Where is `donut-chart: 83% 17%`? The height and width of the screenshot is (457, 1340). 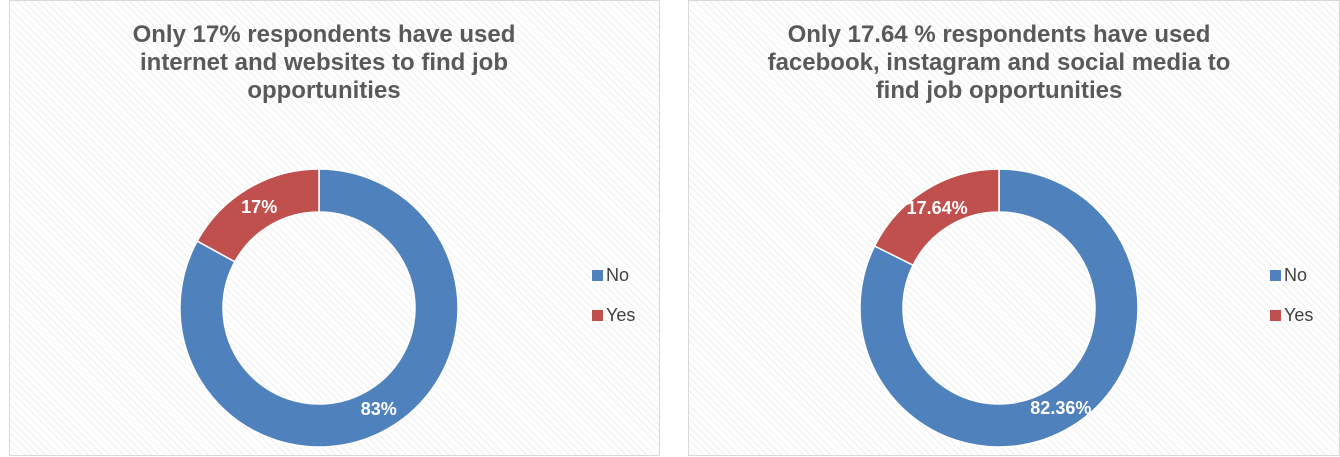 donut-chart: 83% 17% is located at coordinates (319, 308).